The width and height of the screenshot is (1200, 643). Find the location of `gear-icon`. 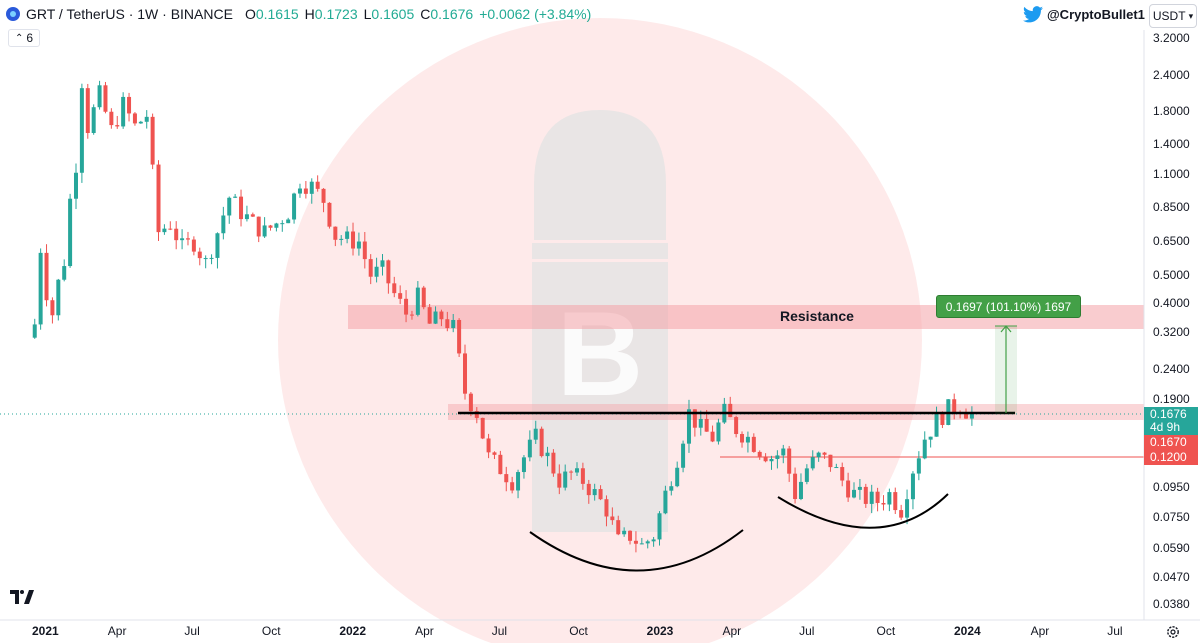

gear-icon is located at coordinates (1172, 632).